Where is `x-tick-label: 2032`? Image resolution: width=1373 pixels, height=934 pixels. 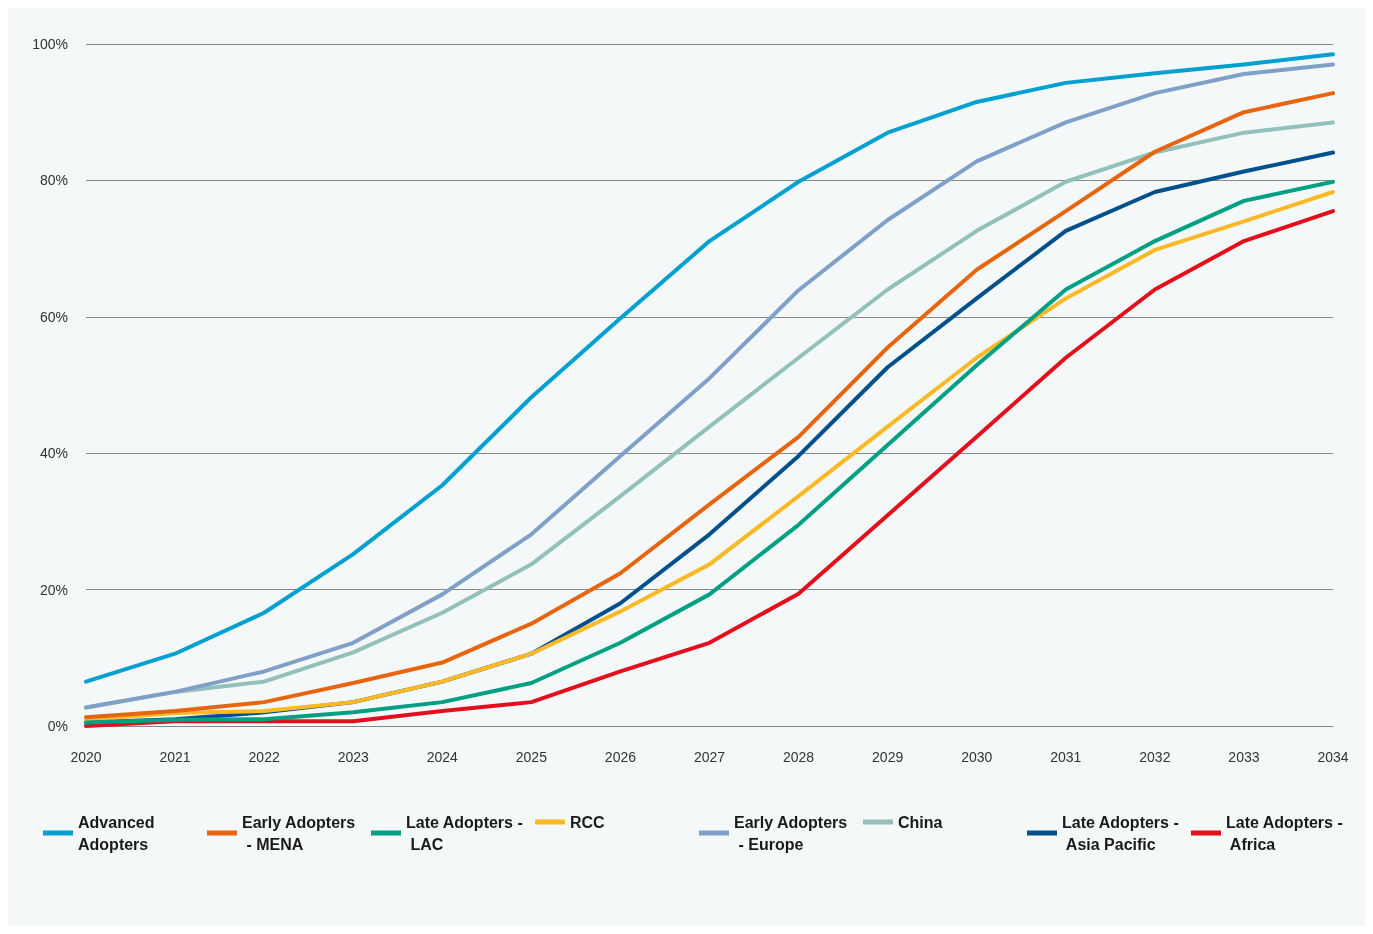 x-tick-label: 2032 is located at coordinates (1155, 757).